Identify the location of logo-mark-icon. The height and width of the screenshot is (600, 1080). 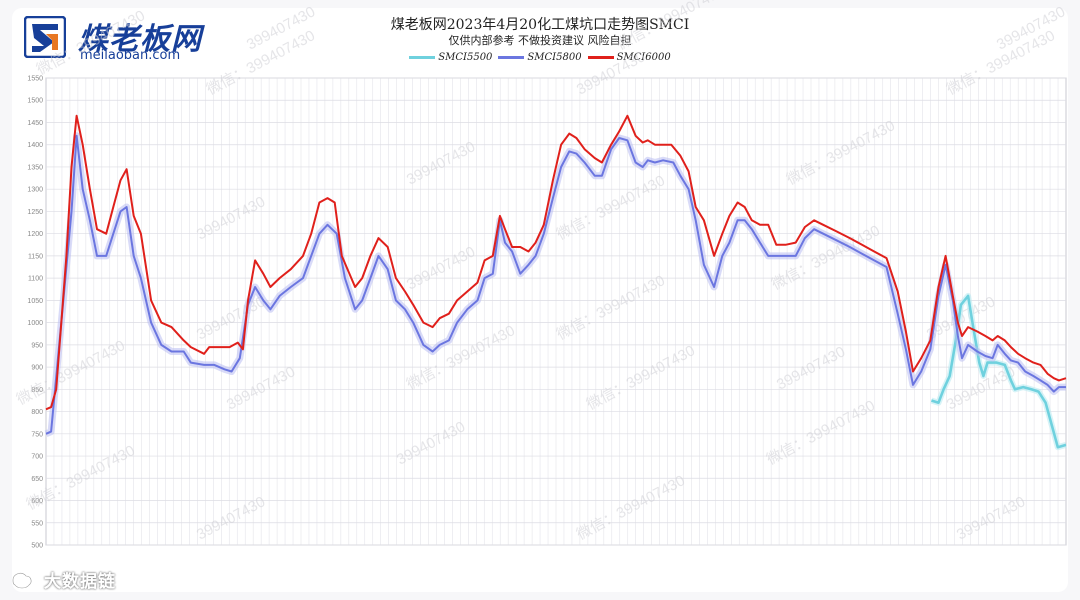
(45, 37).